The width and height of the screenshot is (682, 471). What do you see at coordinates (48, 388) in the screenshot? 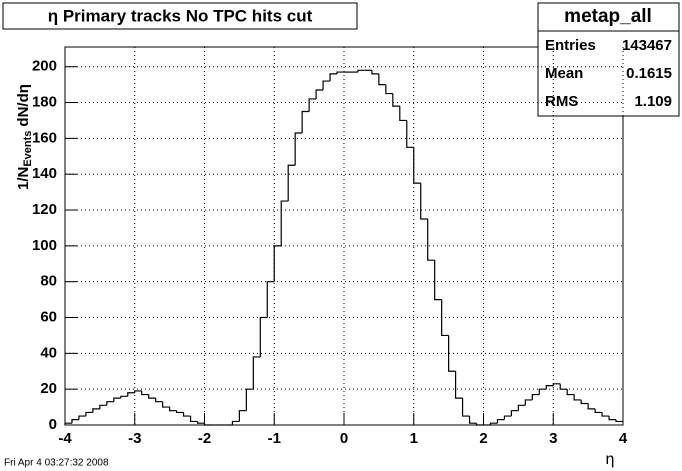
I see `y-tick-label: 20` at bounding box center [48, 388].